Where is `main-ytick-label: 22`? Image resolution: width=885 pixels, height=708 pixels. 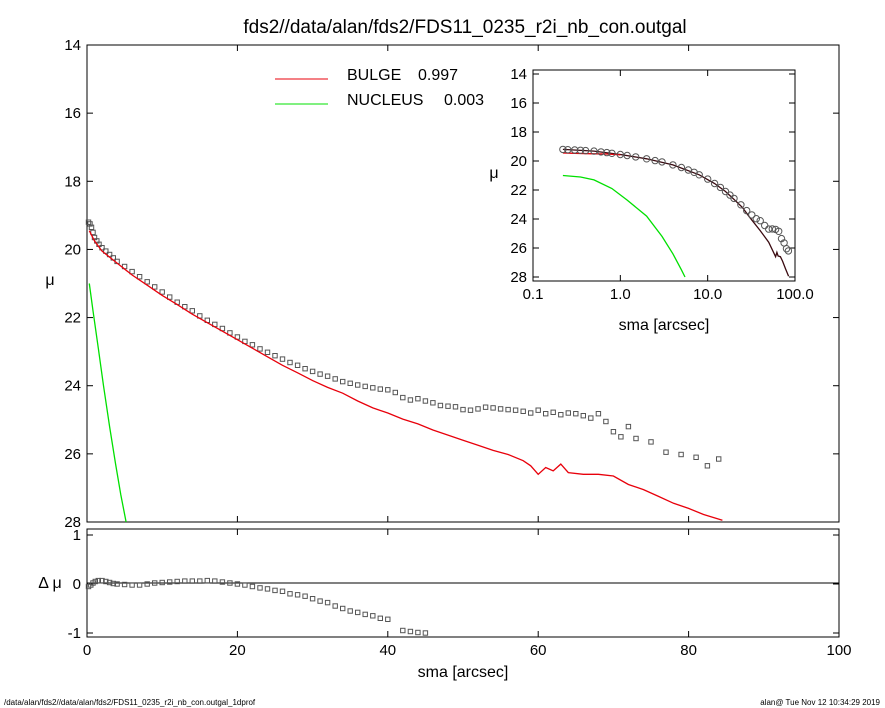
main-ytick-label: 22 is located at coordinates (72, 318).